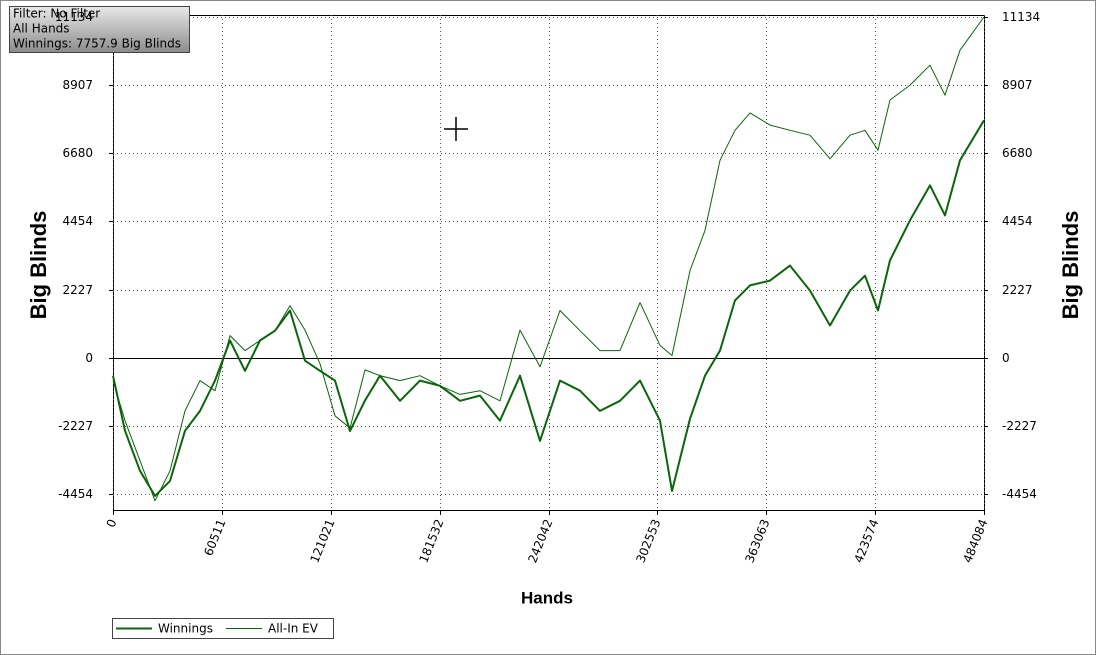 The width and height of the screenshot is (1096, 655). Describe the element at coordinates (1006, 358) in the screenshot. I see `y2-tick-label: 0` at that location.